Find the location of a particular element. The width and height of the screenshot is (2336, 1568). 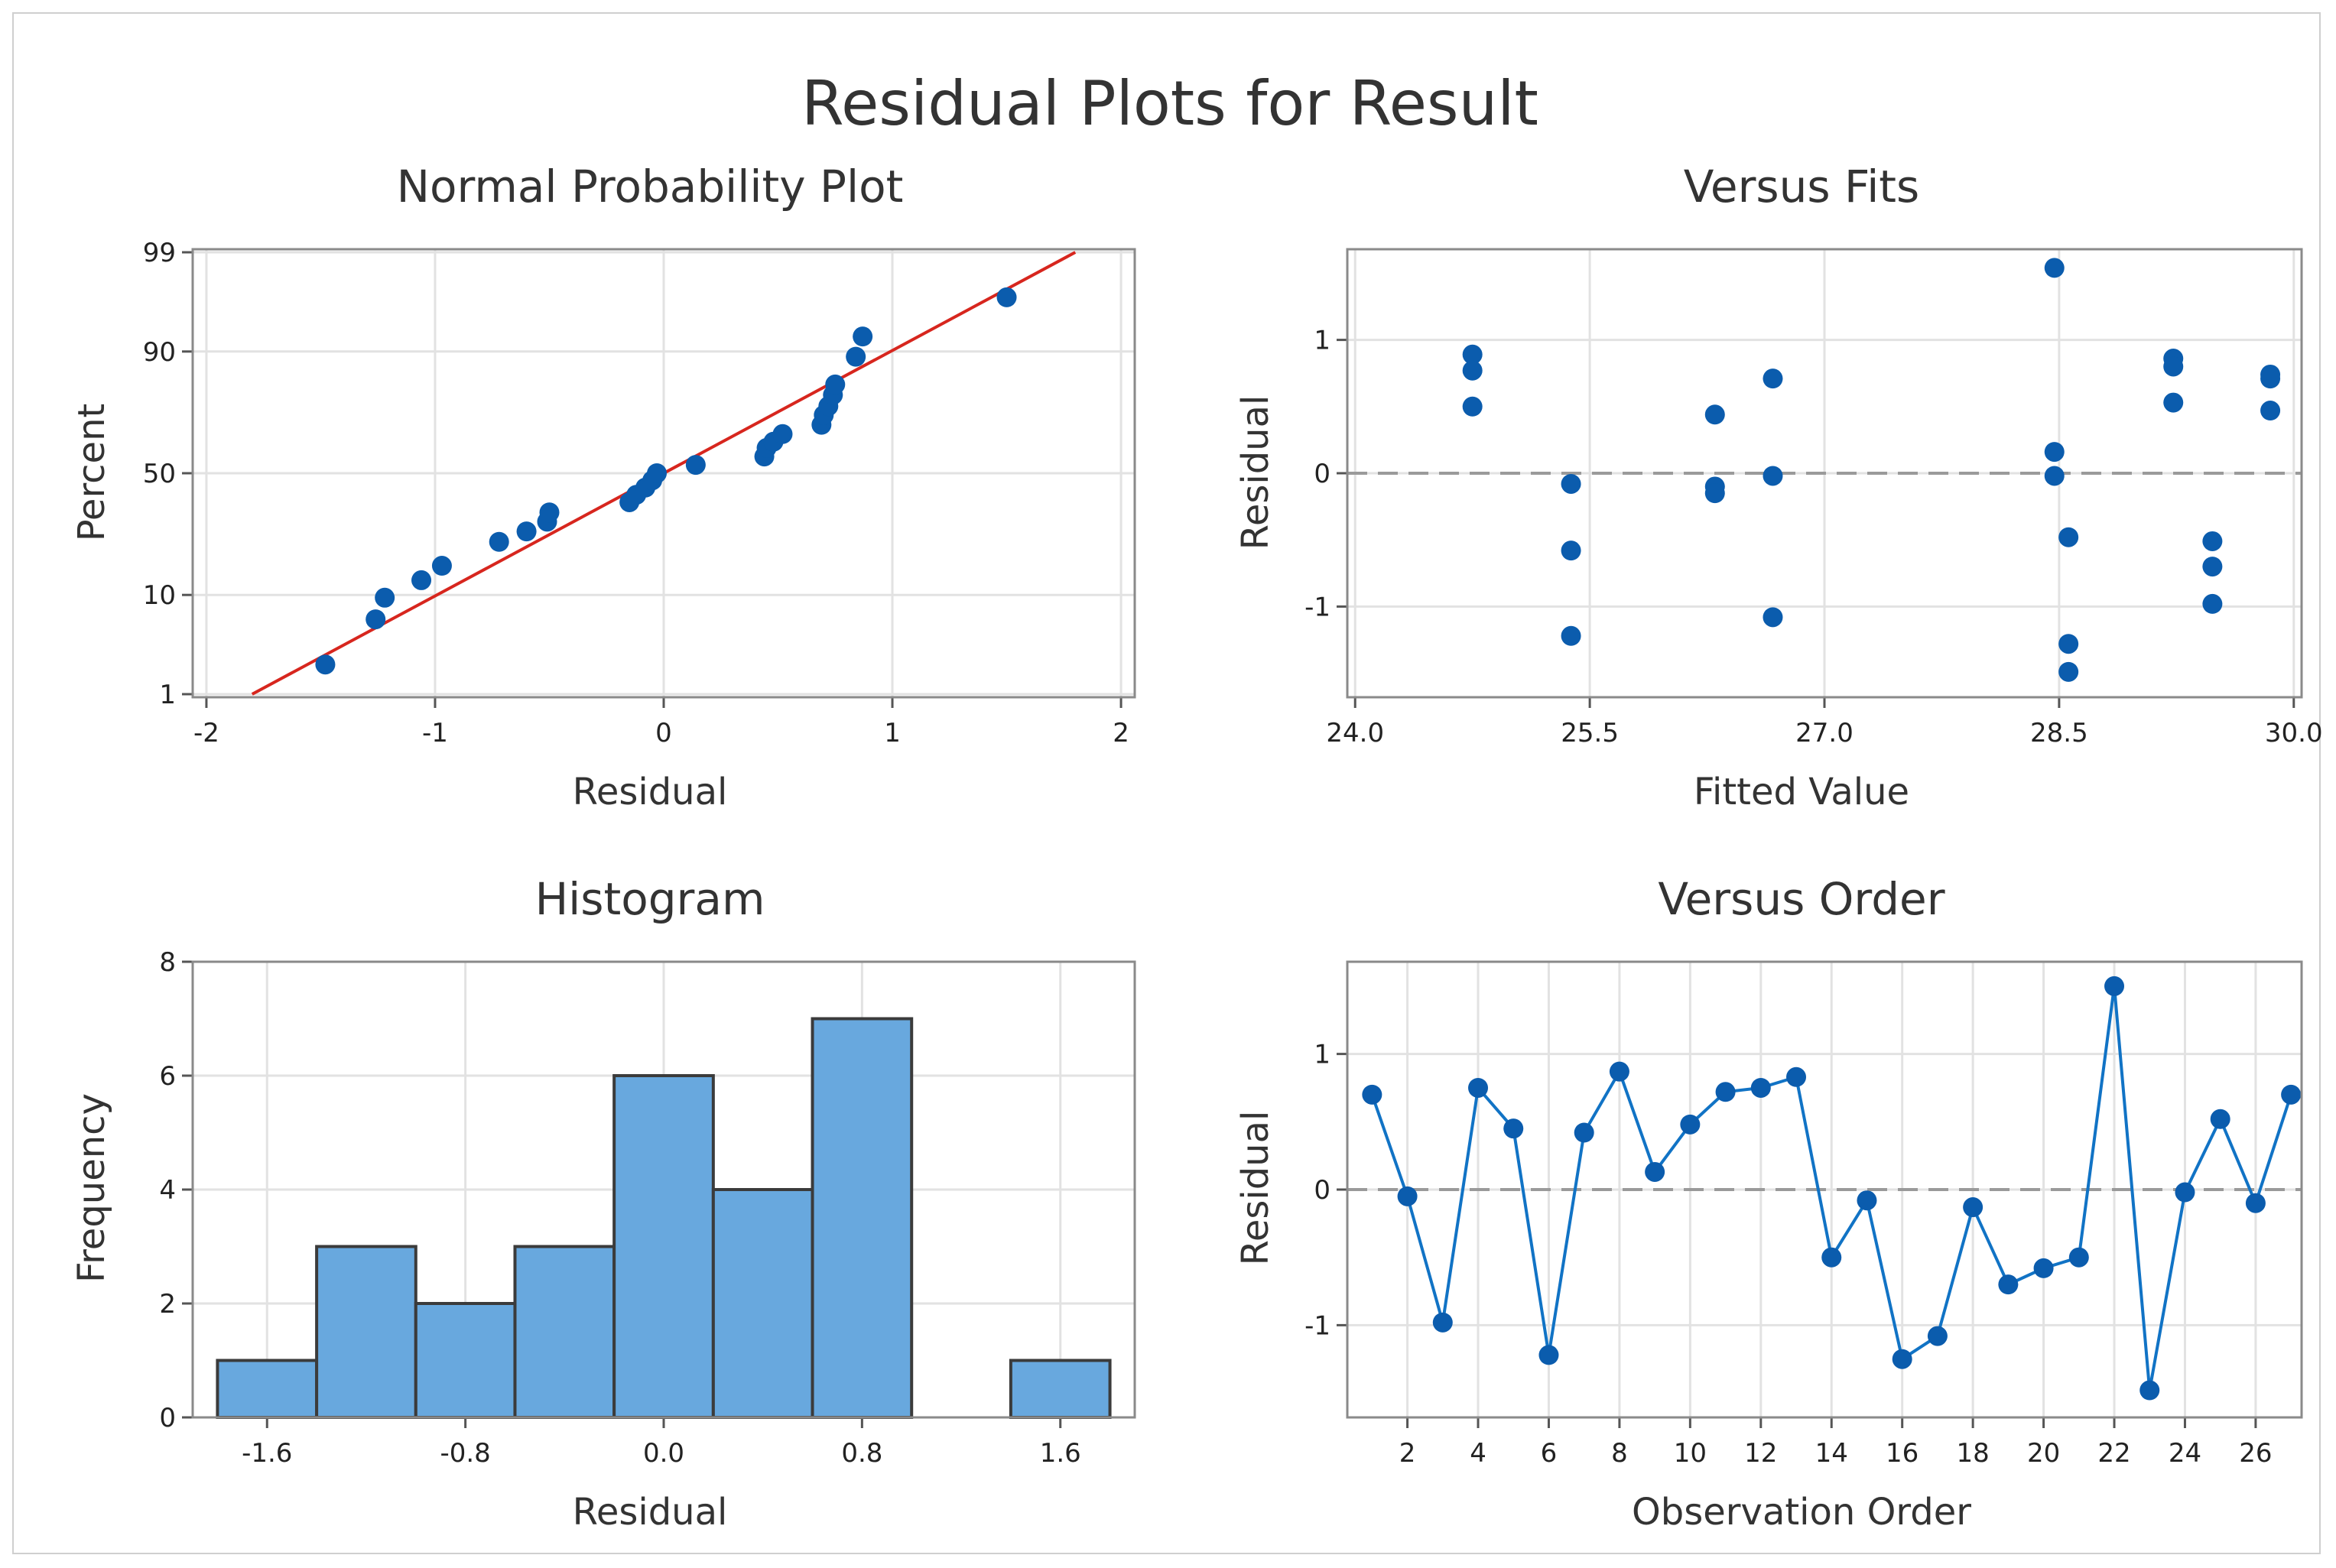

figure-title: Residual Plots for Result is located at coordinates (1169, 103).